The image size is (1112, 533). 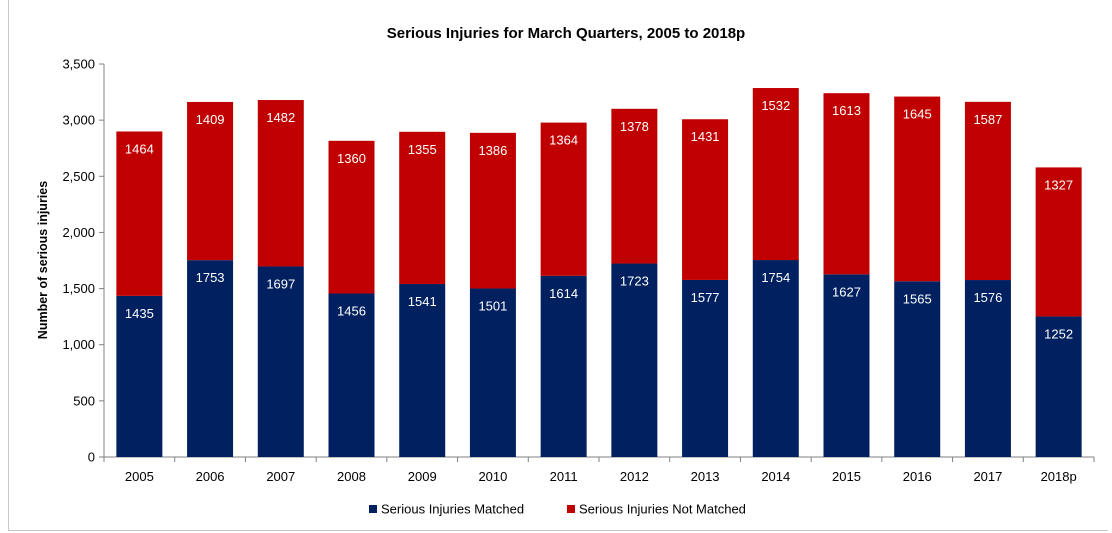 What do you see at coordinates (917, 298) in the screenshot?
I see `data-label-matched: 1565` at bounding box center [917, 298].